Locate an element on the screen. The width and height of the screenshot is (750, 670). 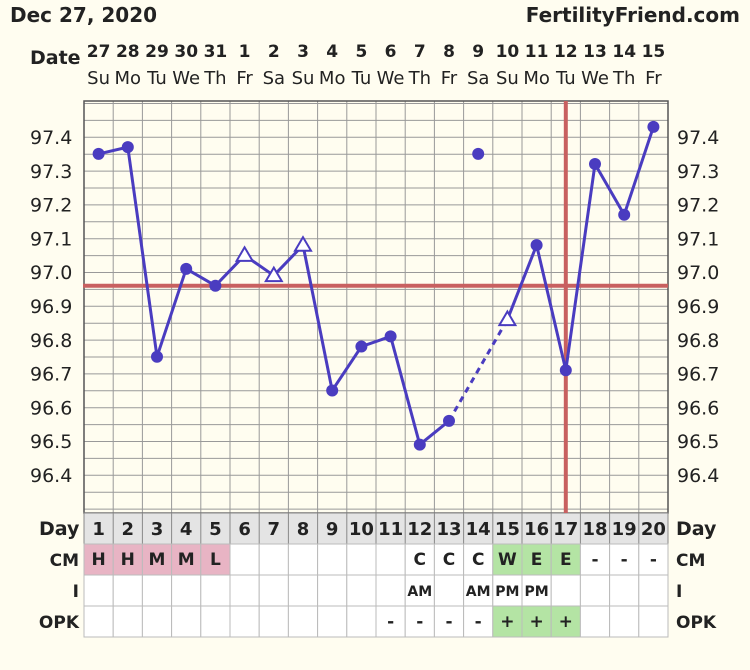
date-label: 28 is located at coordinates (128, 52).